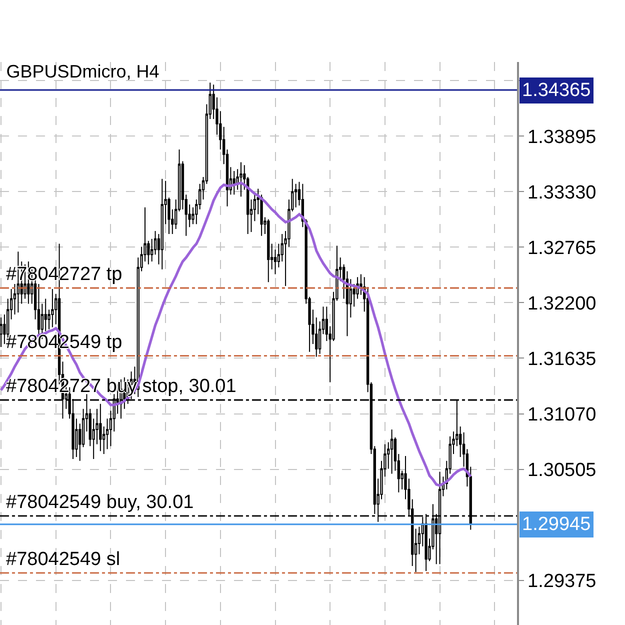 This screenshot has height=625, width=625. What do you see at coordinates (562, 415) in the screenshot?
I see `y-tick-label: 1.31070` at bounding box center [562, 415].